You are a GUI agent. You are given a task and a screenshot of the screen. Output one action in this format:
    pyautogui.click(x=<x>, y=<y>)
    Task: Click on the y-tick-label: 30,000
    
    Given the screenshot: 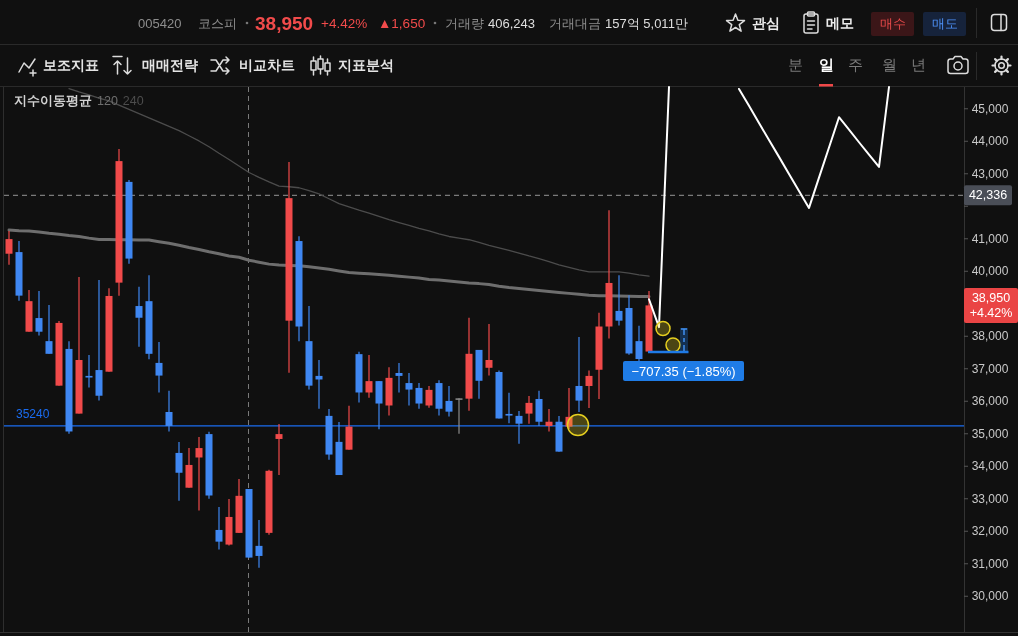 What is the action you would take?
    pyautogui.click(x=990, y=596)
    